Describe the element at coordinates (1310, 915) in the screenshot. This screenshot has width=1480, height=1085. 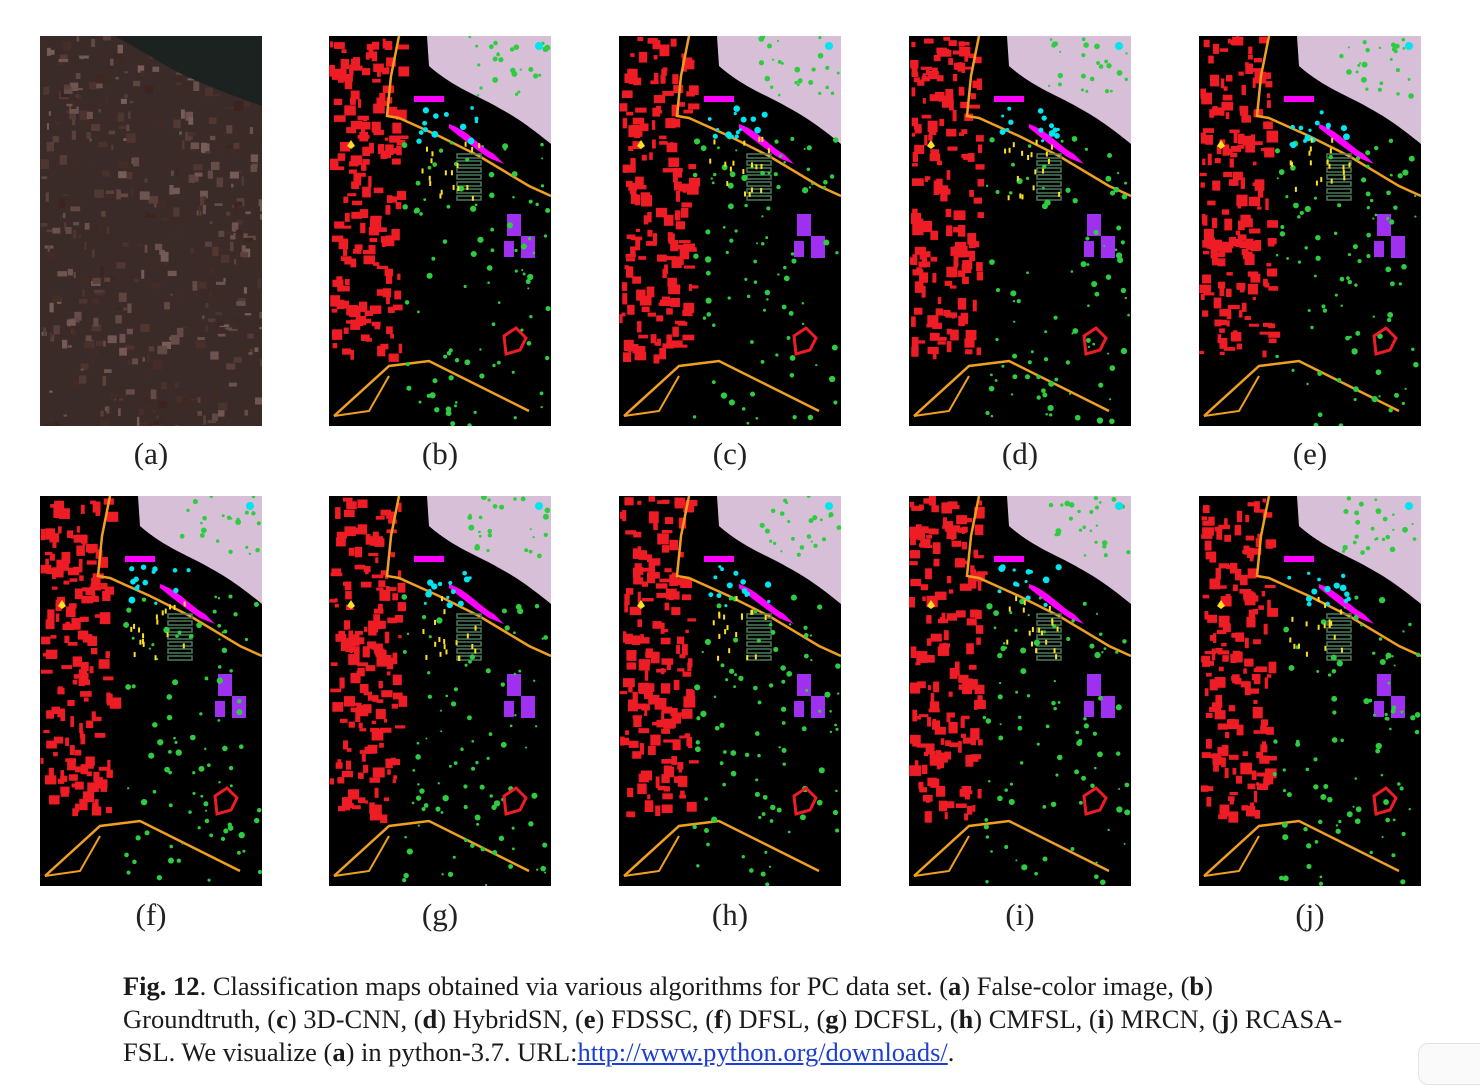
I see `panel-label-j: (j)` at that location.